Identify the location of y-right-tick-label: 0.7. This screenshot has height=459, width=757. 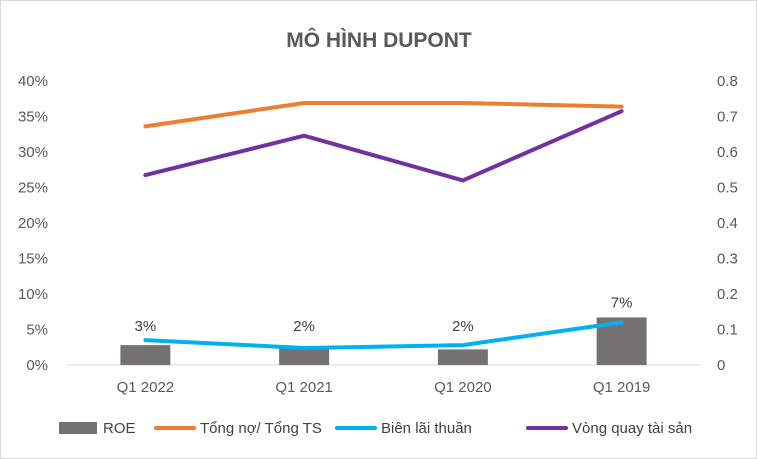
(727, 117).